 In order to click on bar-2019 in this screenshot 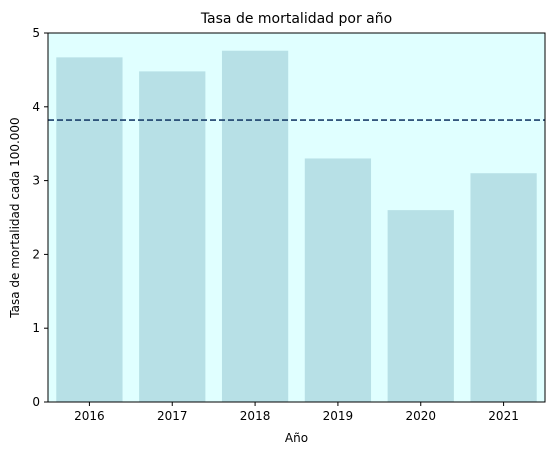, I will do `click(338, 280)`.